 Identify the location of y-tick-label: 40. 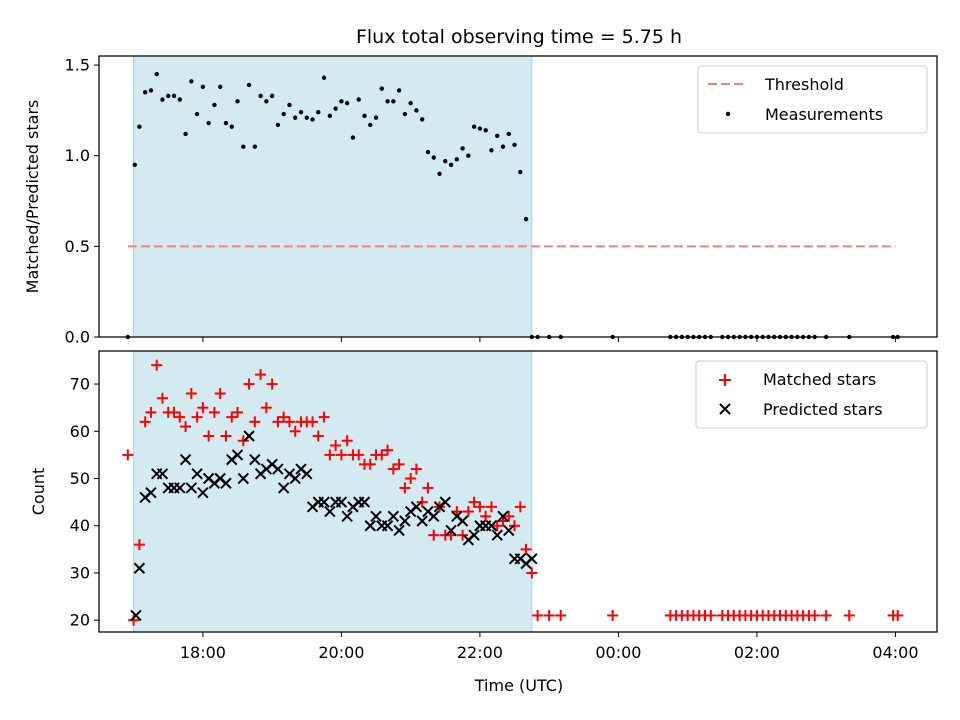
(80, 525).